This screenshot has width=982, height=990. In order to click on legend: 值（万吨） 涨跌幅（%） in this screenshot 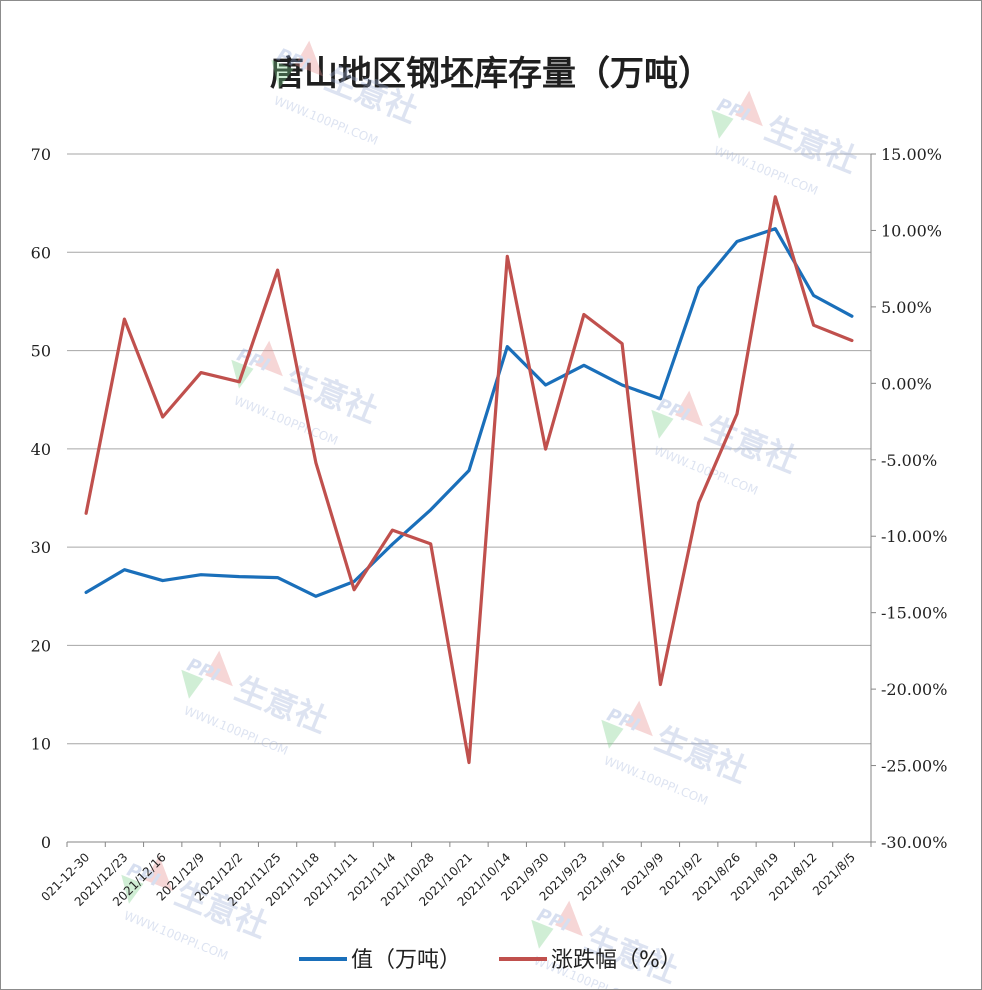, I will do `click(490, 960)`.